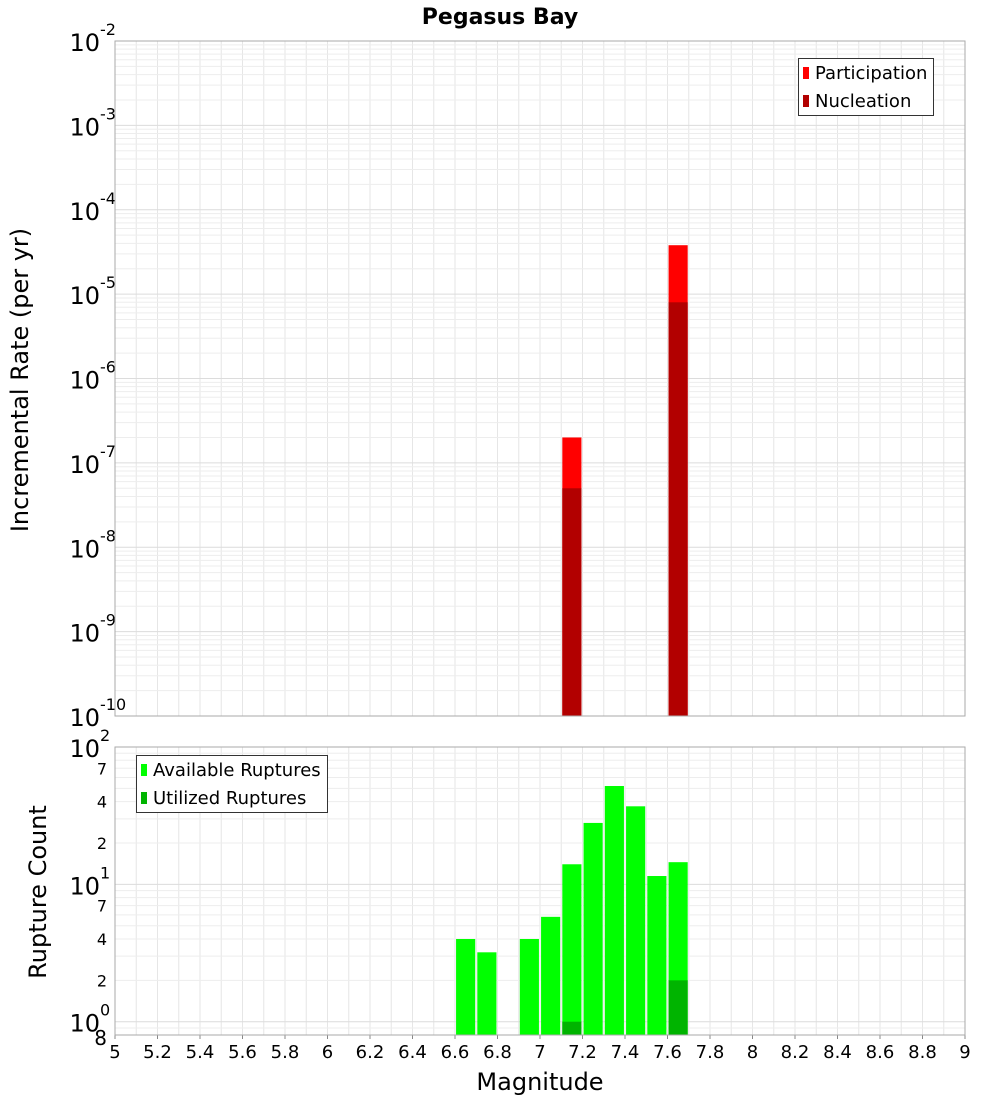  I want to click on x-tick-label: 8, so click(752, 1052).